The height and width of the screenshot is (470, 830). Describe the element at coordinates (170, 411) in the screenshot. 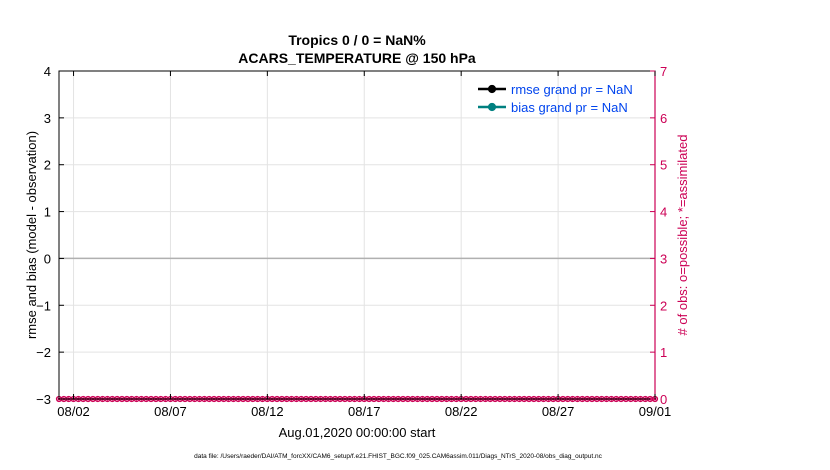

I see `x-tick-label: 08/07` at that location.